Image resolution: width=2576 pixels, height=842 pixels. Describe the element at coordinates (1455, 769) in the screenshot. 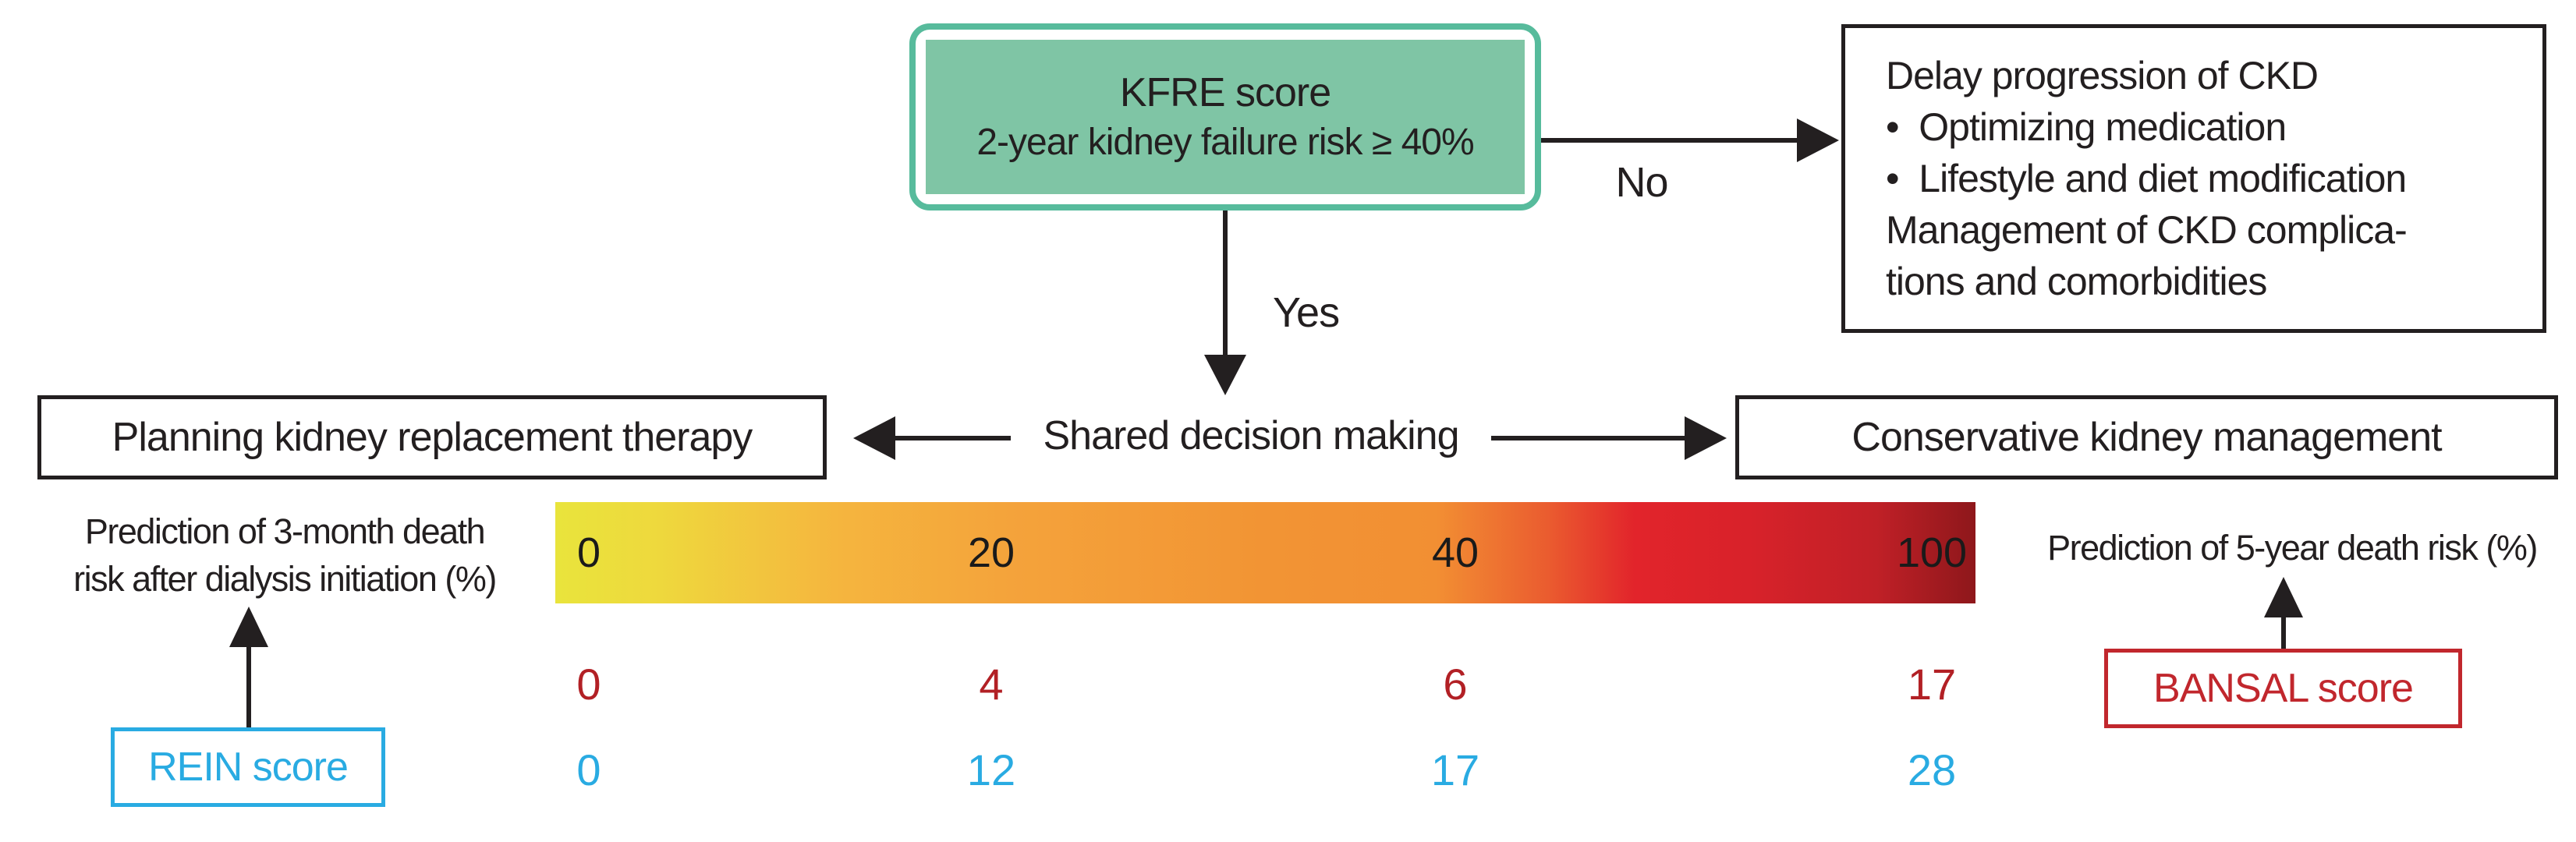

I see `rein-value: 17` at that location.